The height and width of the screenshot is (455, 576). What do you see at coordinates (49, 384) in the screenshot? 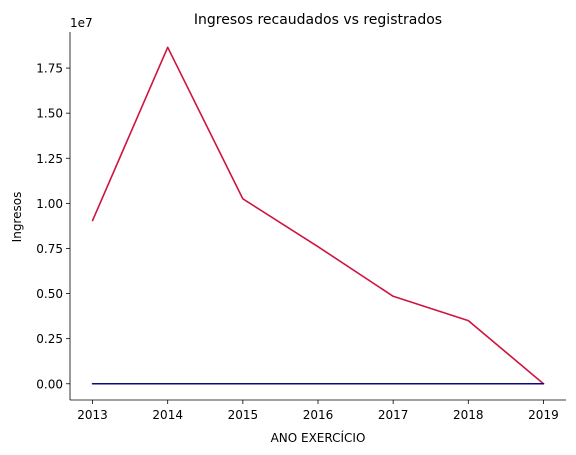
I see `y-tick-label: 0.00` at bounding box center [49, 384].